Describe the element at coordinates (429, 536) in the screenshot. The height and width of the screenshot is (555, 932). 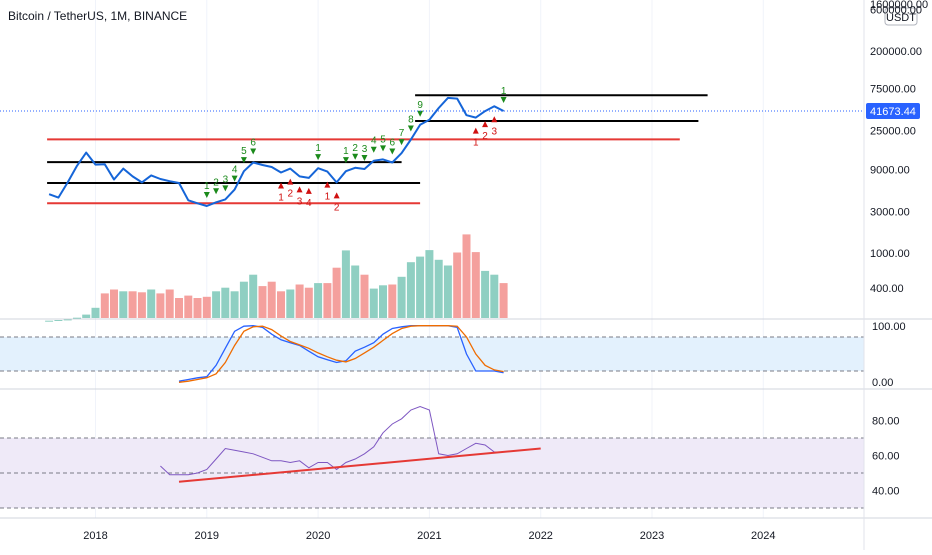
I see `time-axis: 2018 2019 2020 2021 2022 2023 2024` at that location.